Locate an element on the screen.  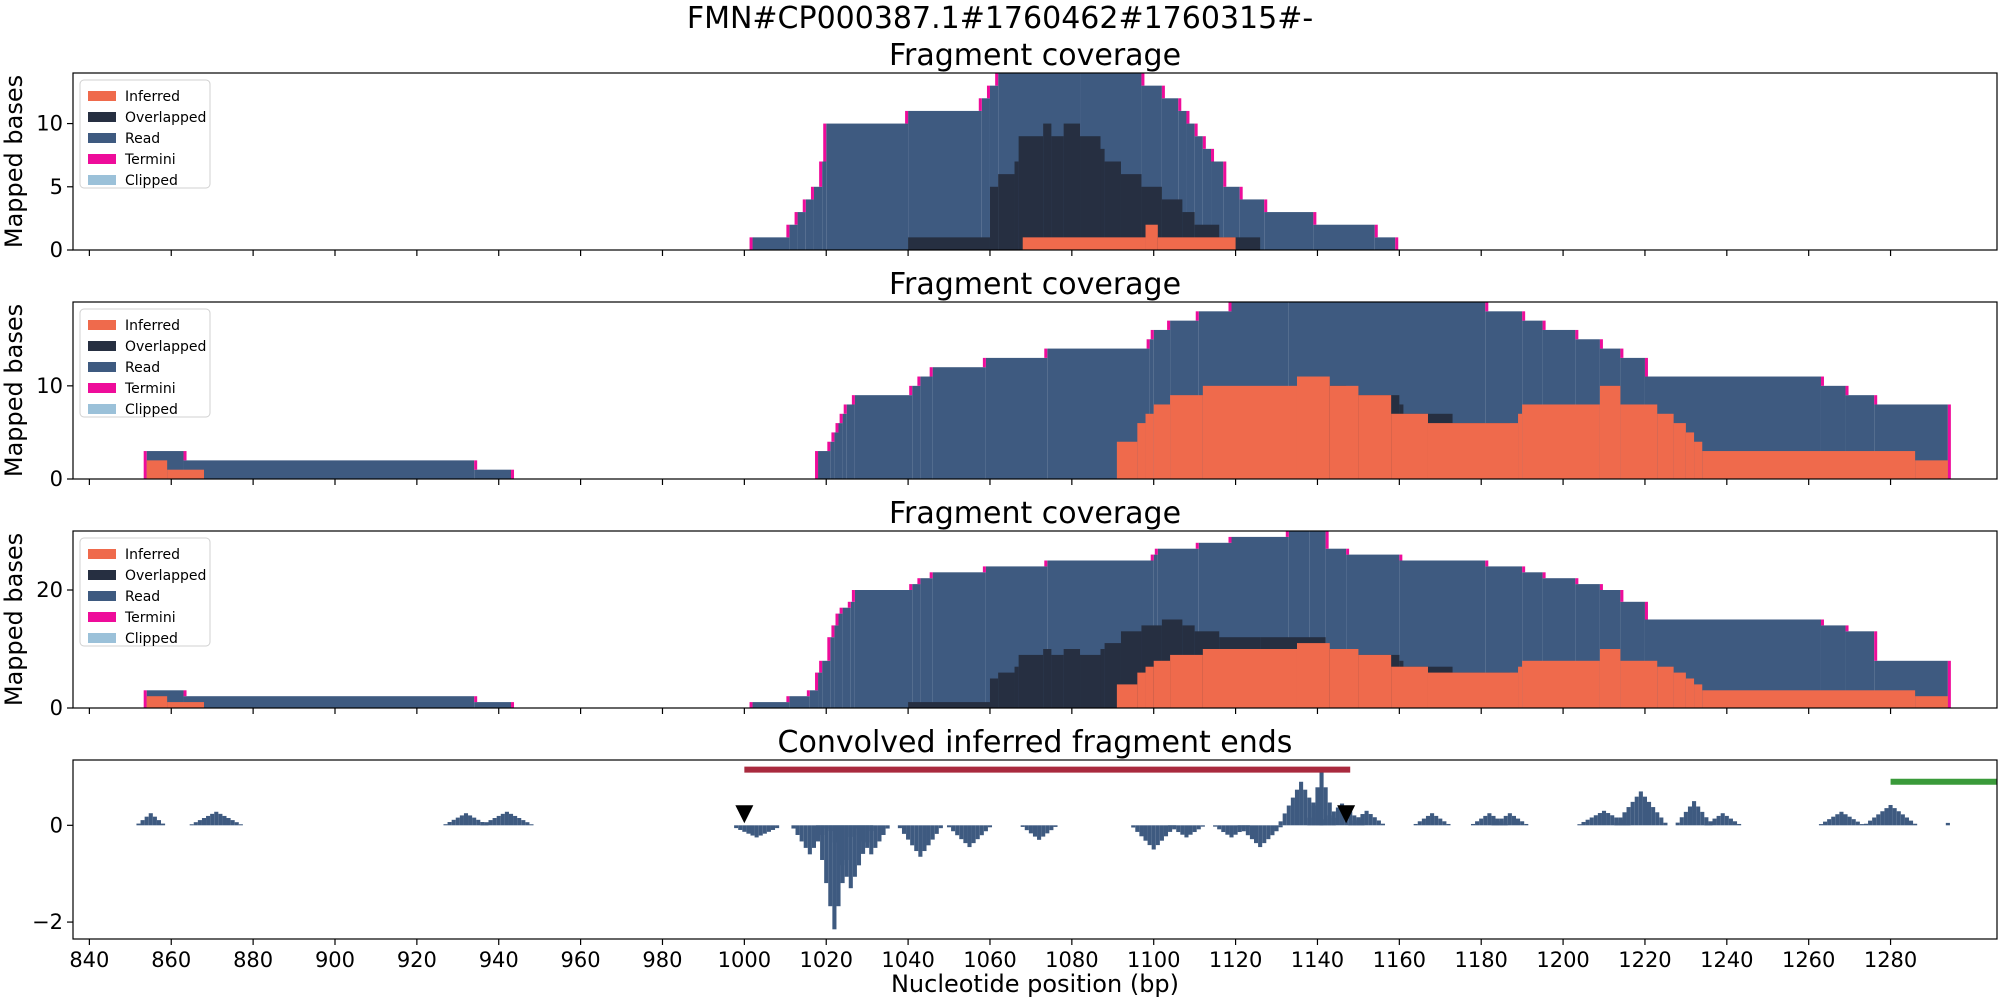
x-tick-label: 920 is located at coordinates (417, 960).